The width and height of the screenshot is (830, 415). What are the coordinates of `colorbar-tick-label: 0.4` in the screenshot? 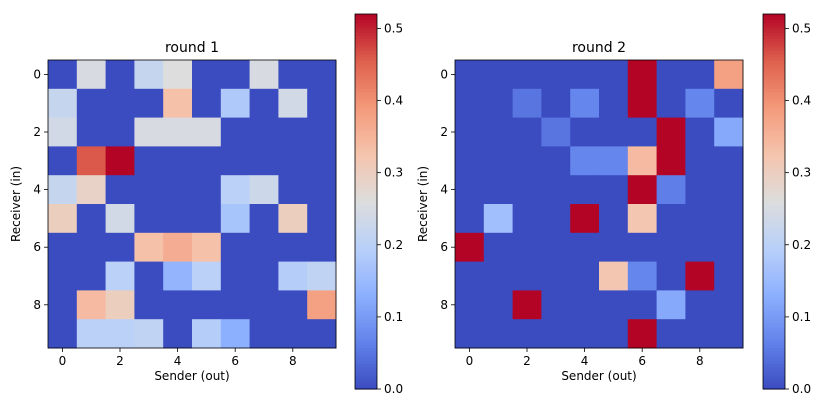 It's located at (801, 101).